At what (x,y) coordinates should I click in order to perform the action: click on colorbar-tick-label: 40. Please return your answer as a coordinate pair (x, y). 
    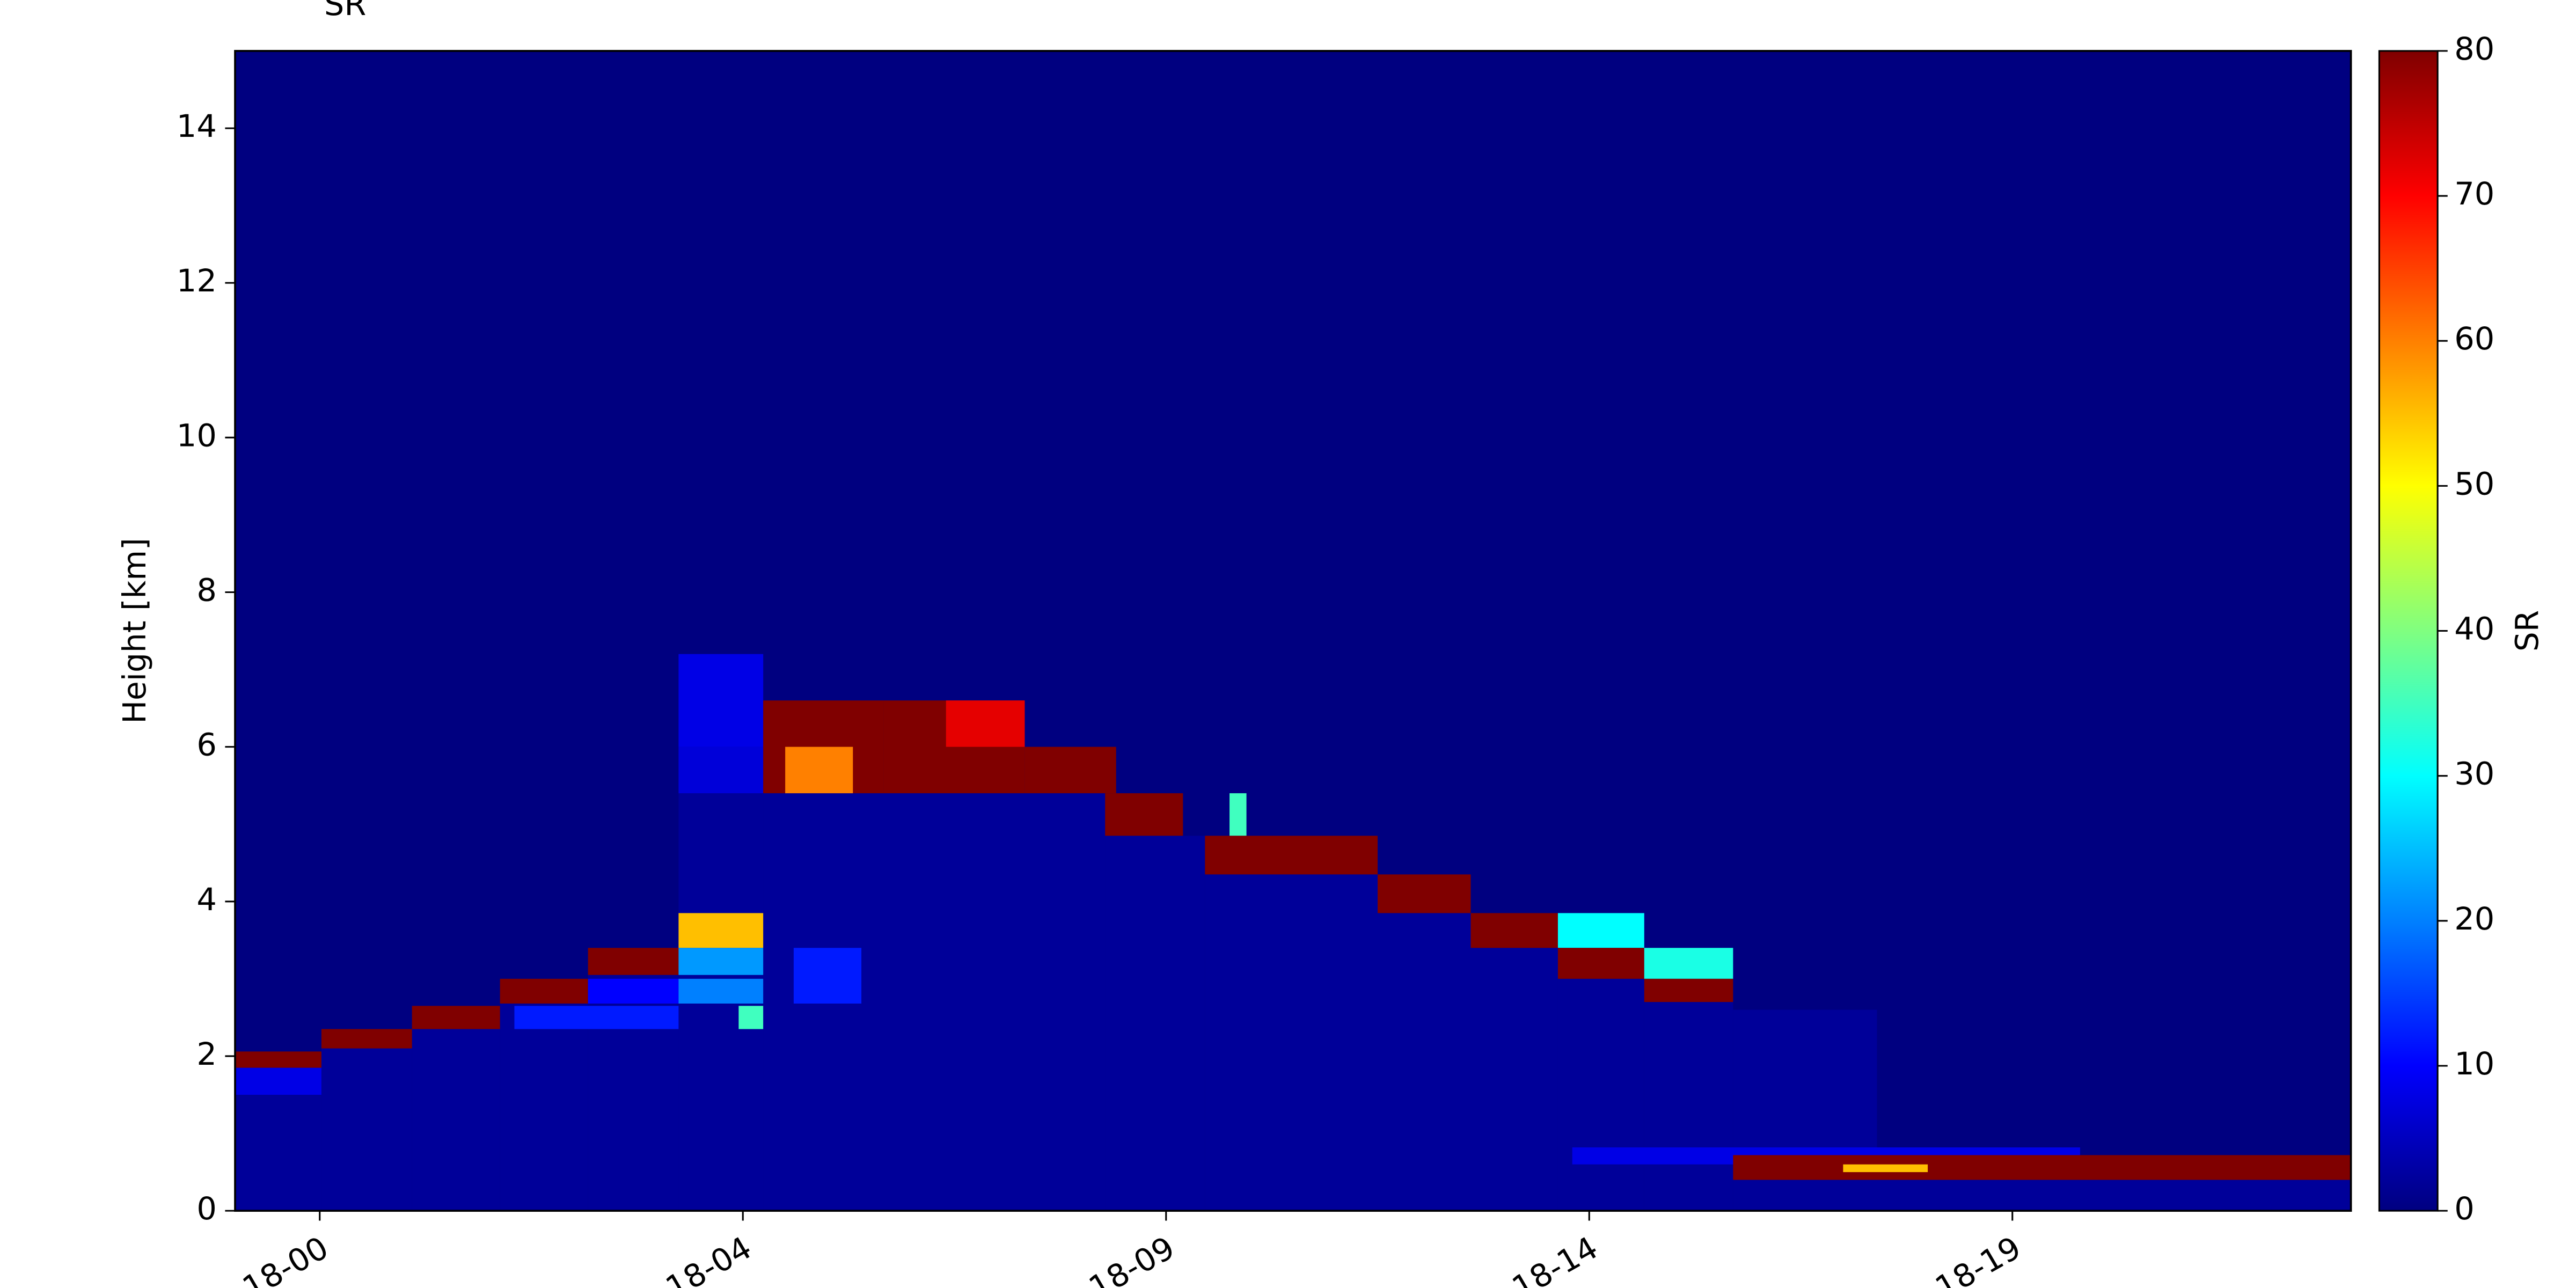
    Looking at the image, I should click on (2474, 629).